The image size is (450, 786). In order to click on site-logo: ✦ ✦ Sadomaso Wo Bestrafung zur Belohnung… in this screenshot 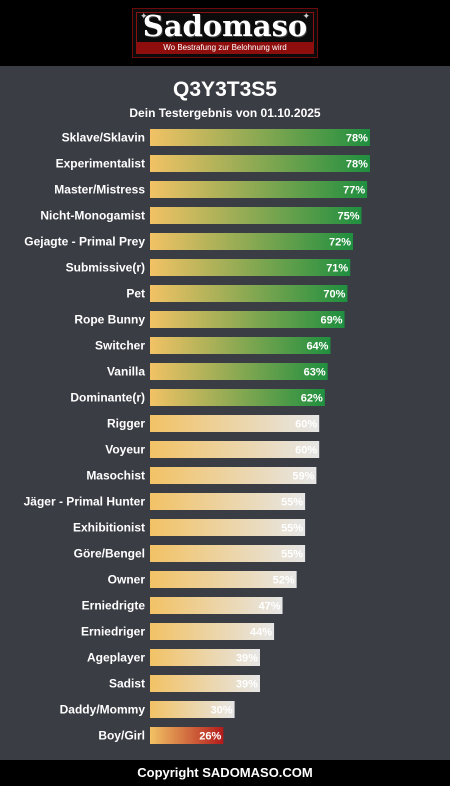, I will do `click(225, 33)`.